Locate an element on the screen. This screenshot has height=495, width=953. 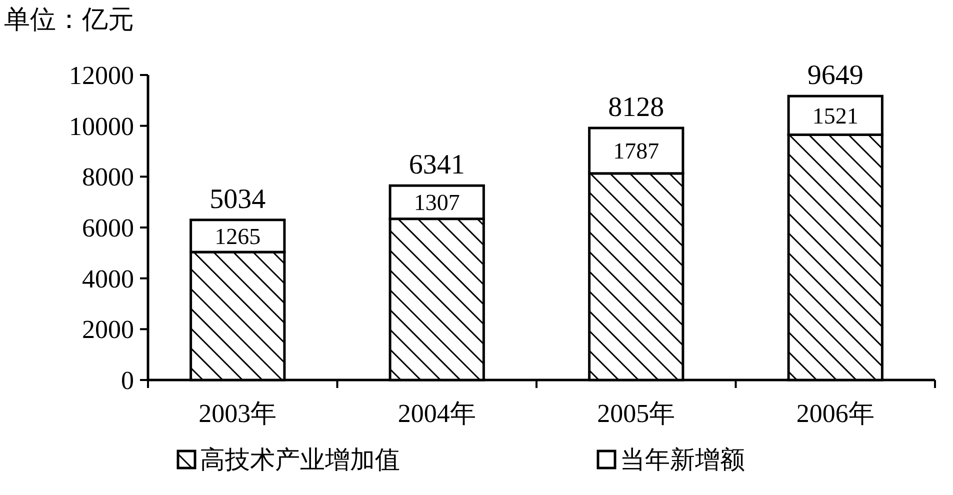
legend: 当年新增额 is located at coordinates (682, 460).